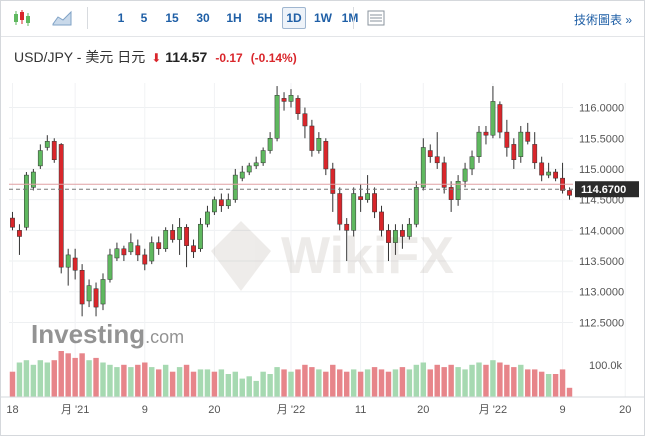 The image size is (645, 436). What do you see at coordinates (265, 18) in the screenshot?
I see `interval-5h-button: 5H` at bounding box center [265, 18].